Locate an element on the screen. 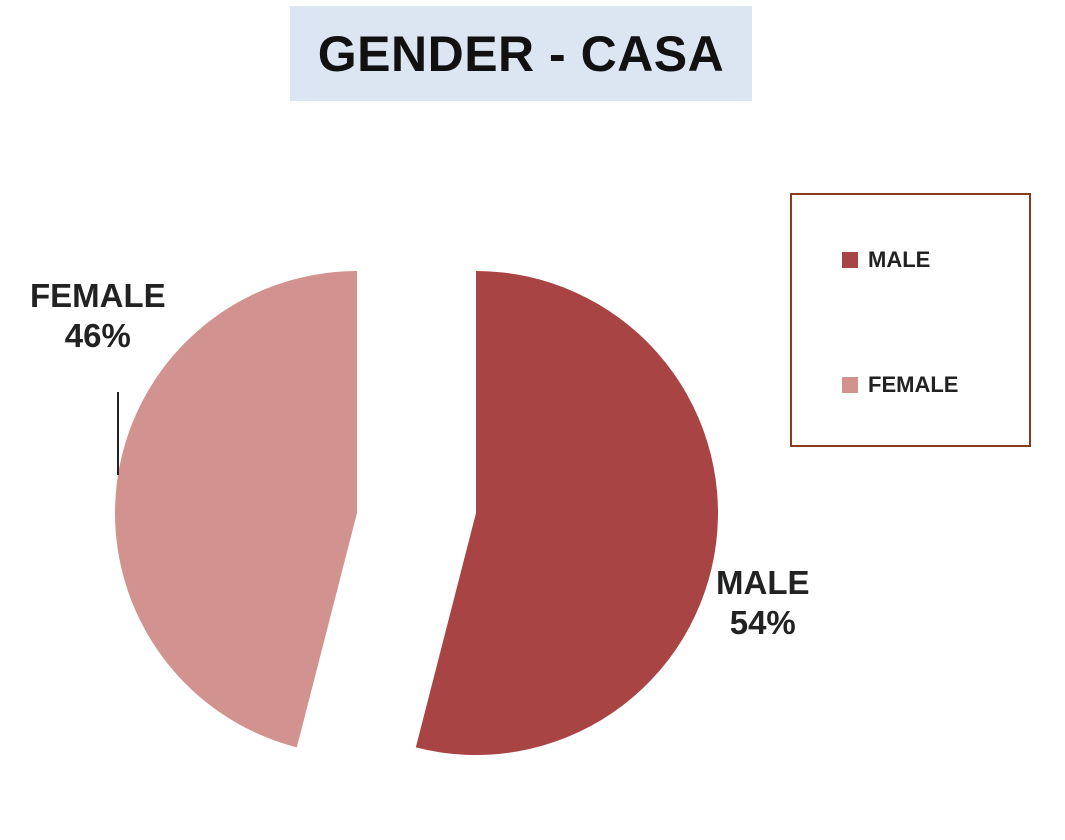  legend-swatch-male is located at coordinates (850, 260).